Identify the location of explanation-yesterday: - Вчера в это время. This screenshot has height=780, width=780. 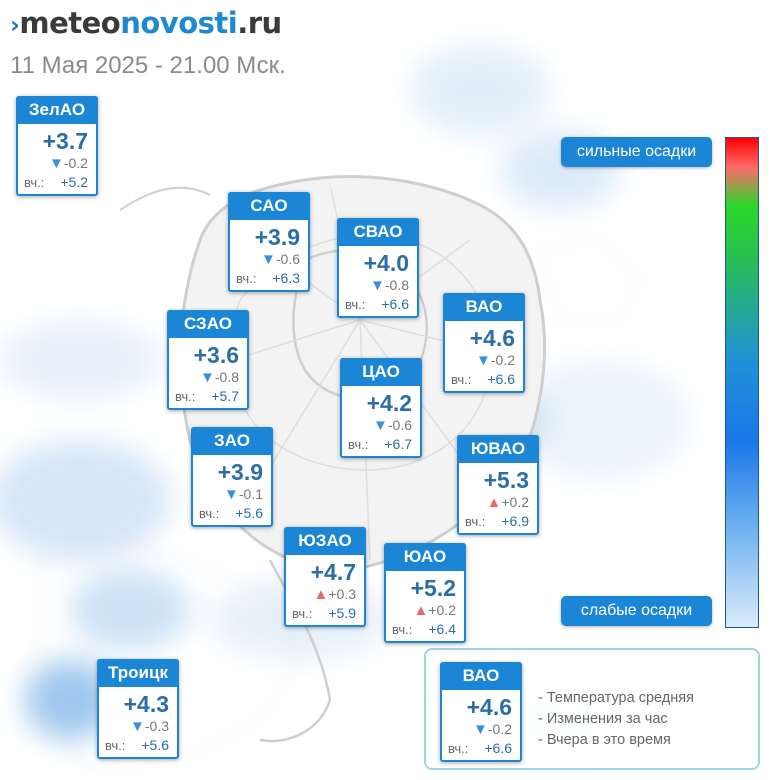
(604, 740).